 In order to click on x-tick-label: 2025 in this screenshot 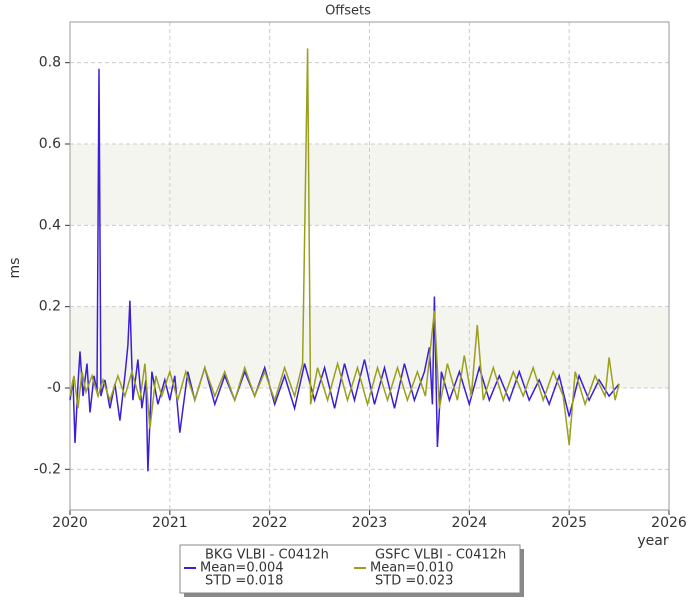, I will do `click(569, 523)`.